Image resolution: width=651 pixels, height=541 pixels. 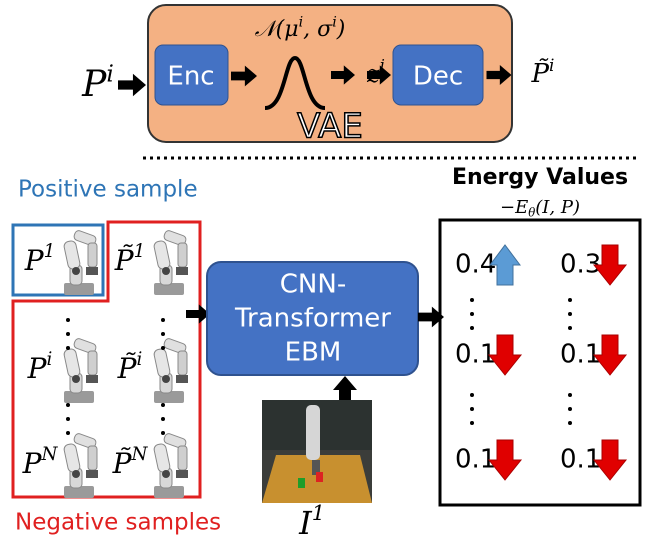 I want to click on positive-box, so click(x=58, y=260).